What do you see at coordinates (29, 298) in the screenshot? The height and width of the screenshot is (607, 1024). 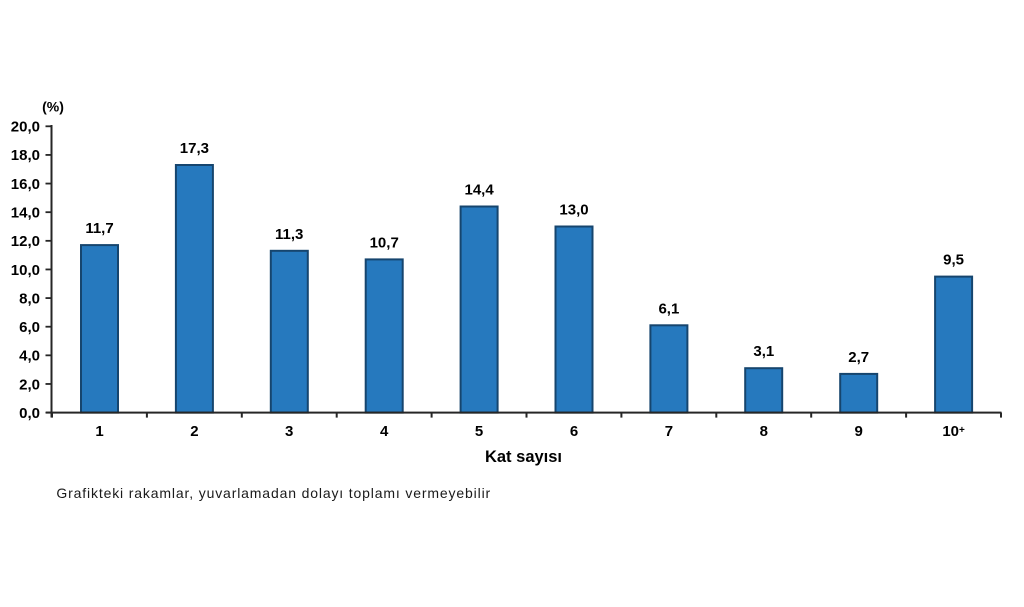 I see `svg-text: 8,0` at bounding box center [29, 298].